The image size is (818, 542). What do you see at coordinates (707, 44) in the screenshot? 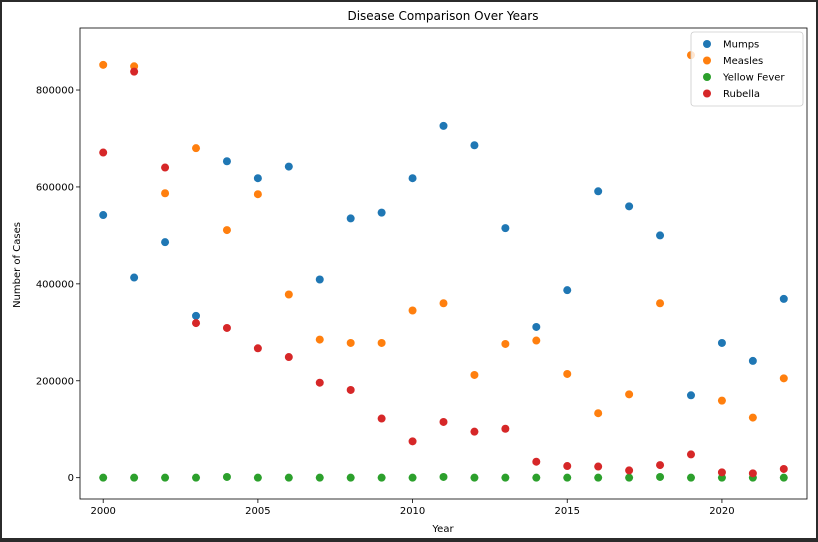
I see `legend-marker-mumps` at bounding box center [707, 44].